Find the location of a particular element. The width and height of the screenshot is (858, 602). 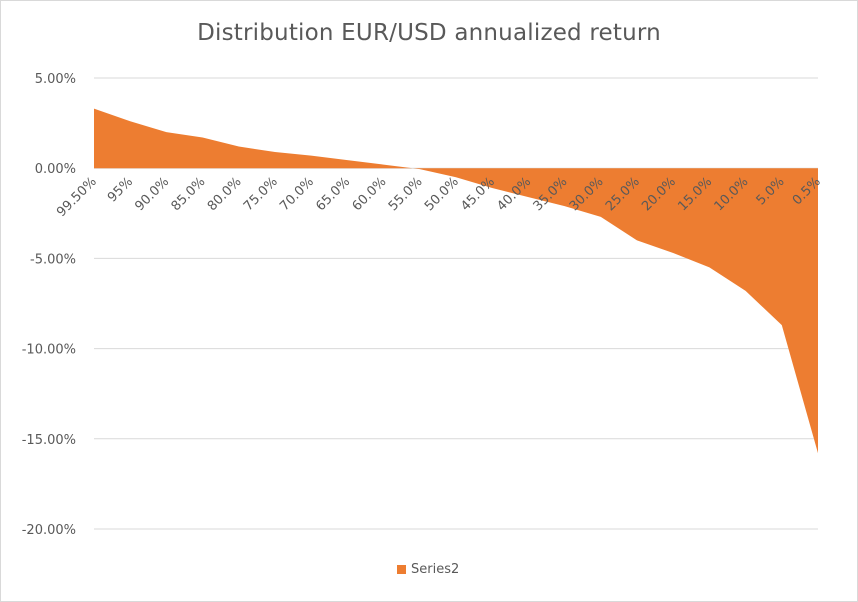

x-tick-label: 95% is located at coordinates (120, 189).